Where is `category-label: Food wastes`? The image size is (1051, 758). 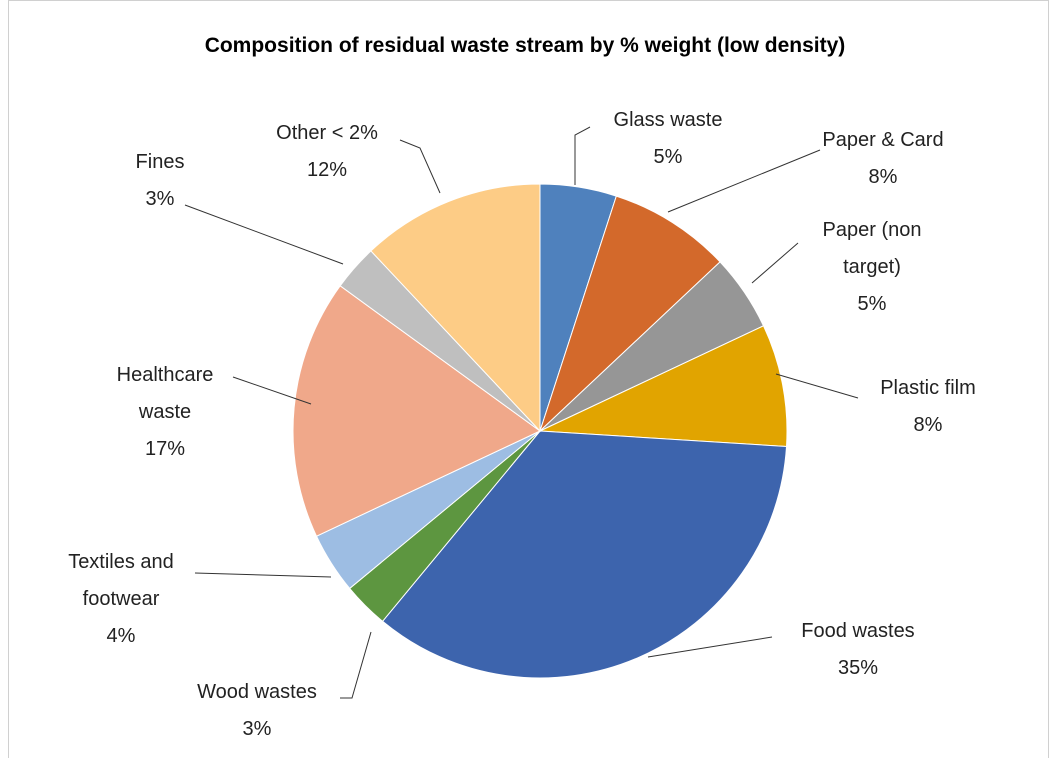
category-label: Food wastes is located at coordinates (858, 631).